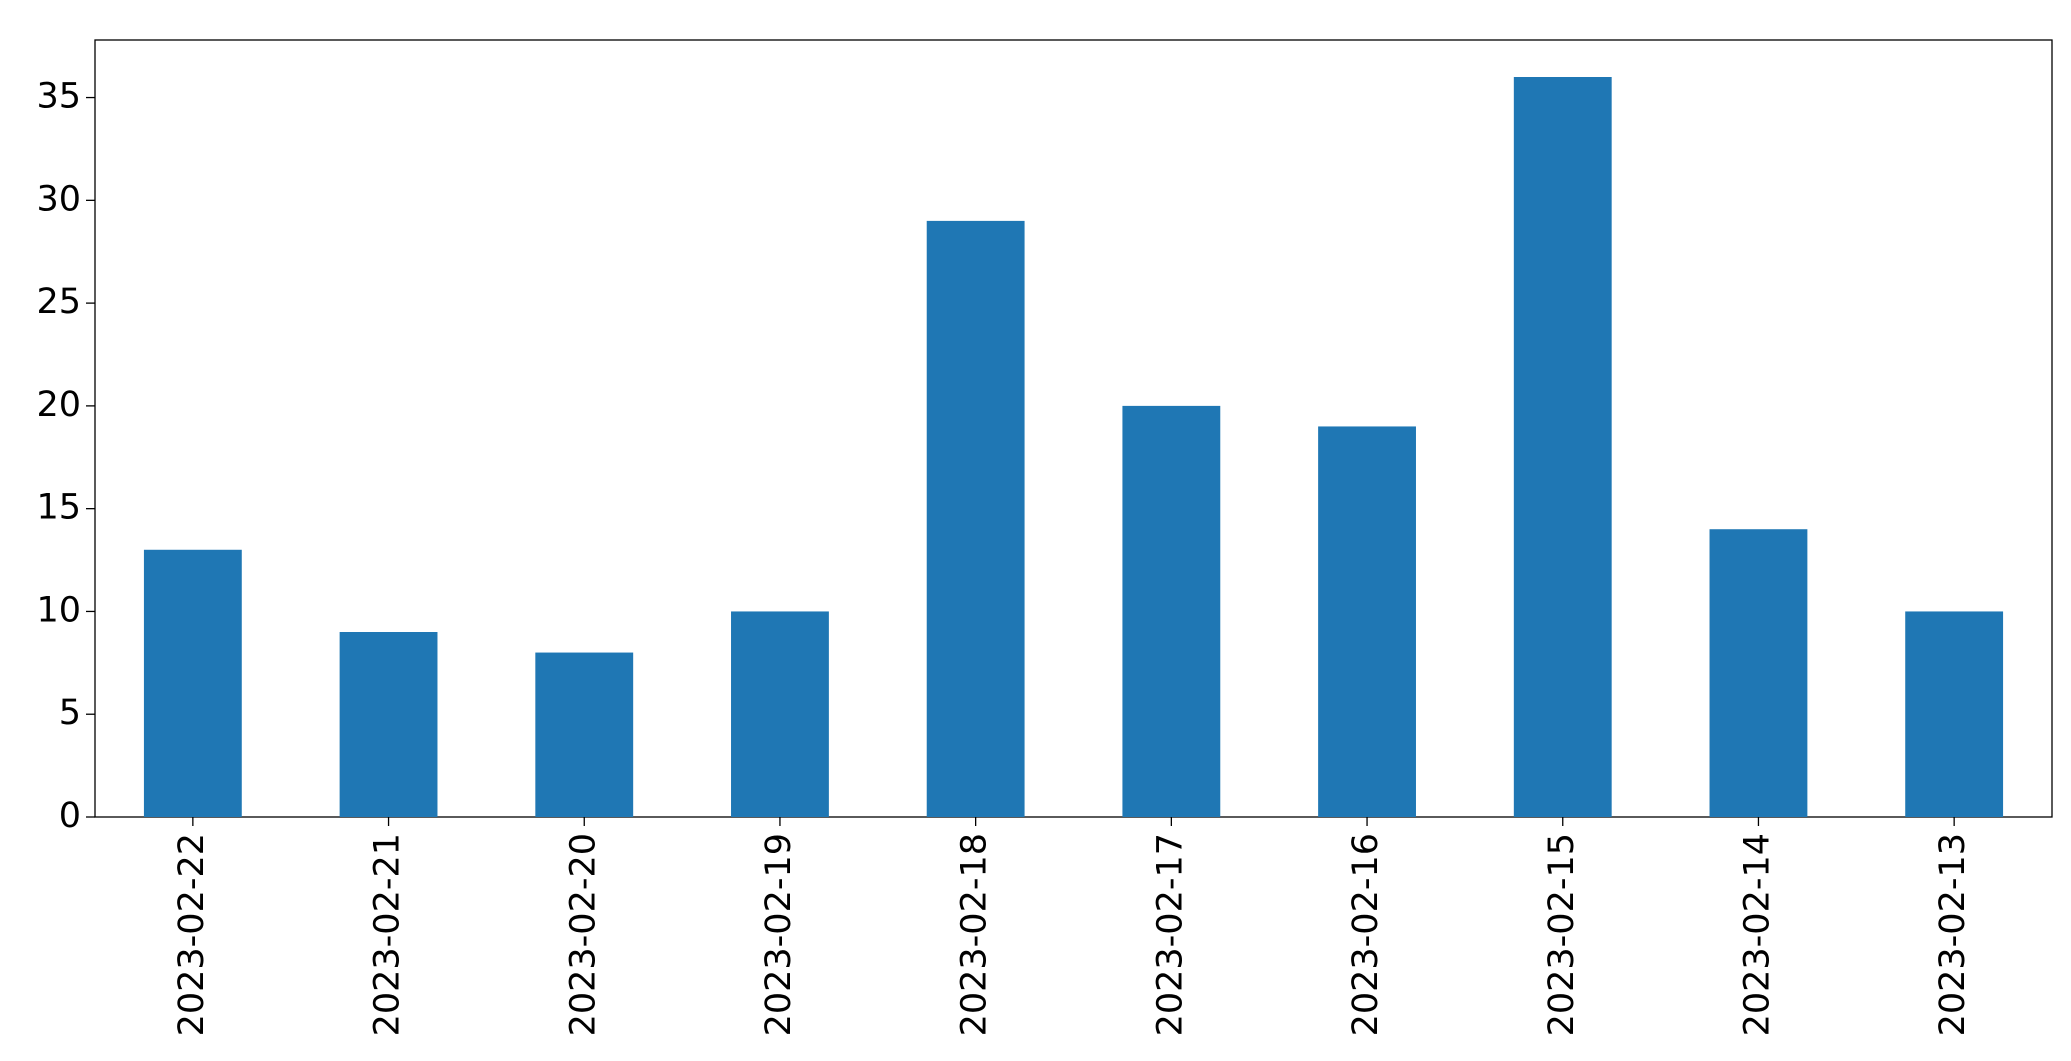  What do you see at coordinates (58, 302) in the screenshot?
I see `y-tick-label: 25` at bounding box center [58, 302].